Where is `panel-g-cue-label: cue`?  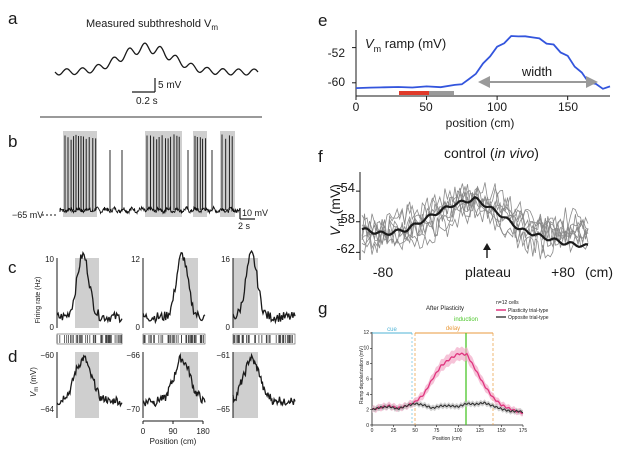
panel-g-cue-label: cue is located at coordinates (392, 330).